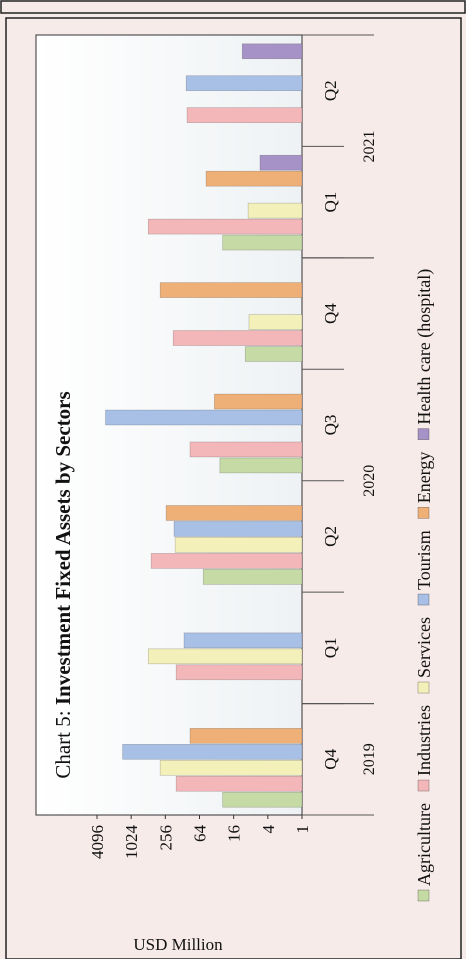 This screenshot has height=959, width=466. Describe the element at coordinates (97, 842) in the screenshot. I see `y-tick-label: 4096` at that location.